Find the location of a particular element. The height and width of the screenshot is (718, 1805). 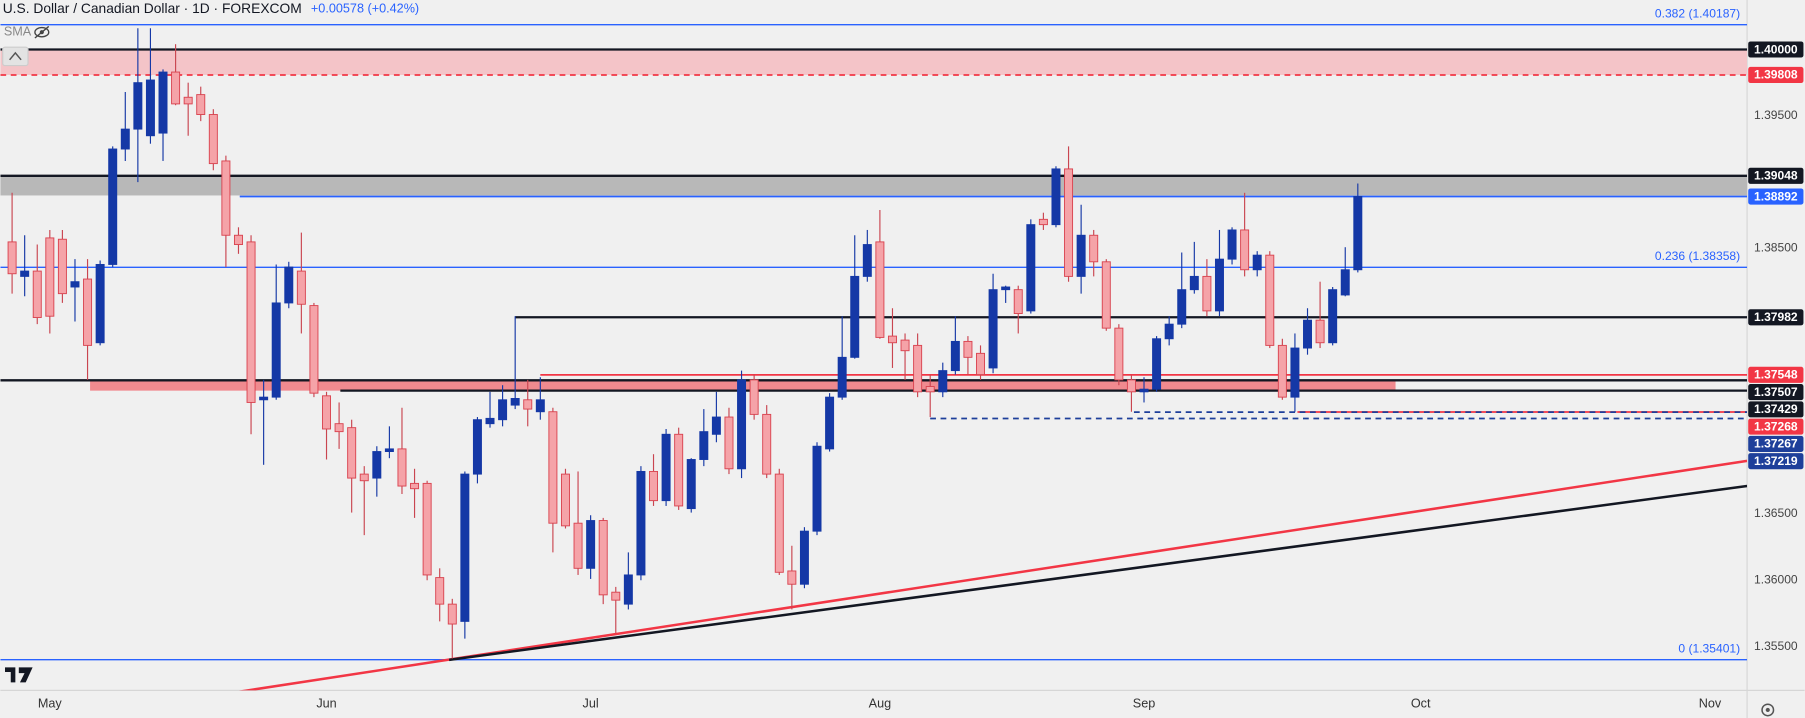

price-tag-label: 1.37267 is located at coordinates (1776, 444).